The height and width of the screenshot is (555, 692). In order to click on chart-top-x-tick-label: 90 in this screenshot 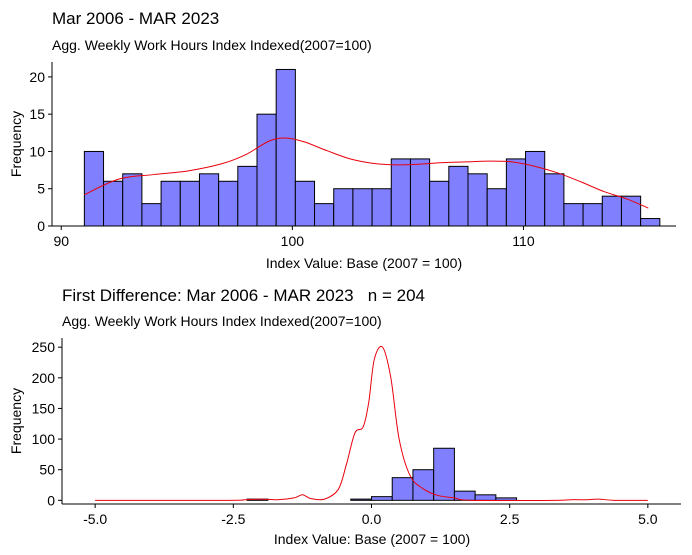, I will do `click(61, 241)`.